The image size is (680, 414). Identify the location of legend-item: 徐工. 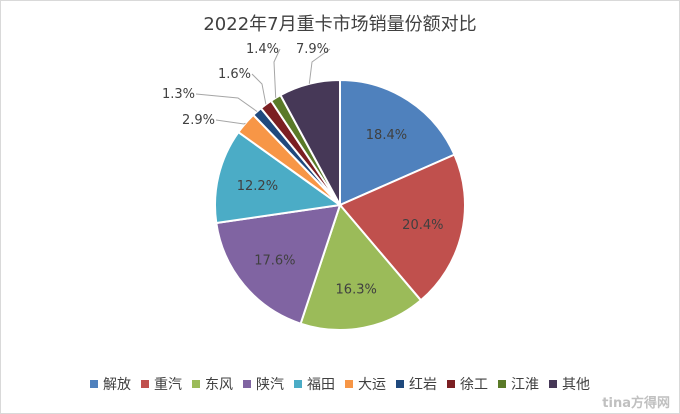
(467, 384).